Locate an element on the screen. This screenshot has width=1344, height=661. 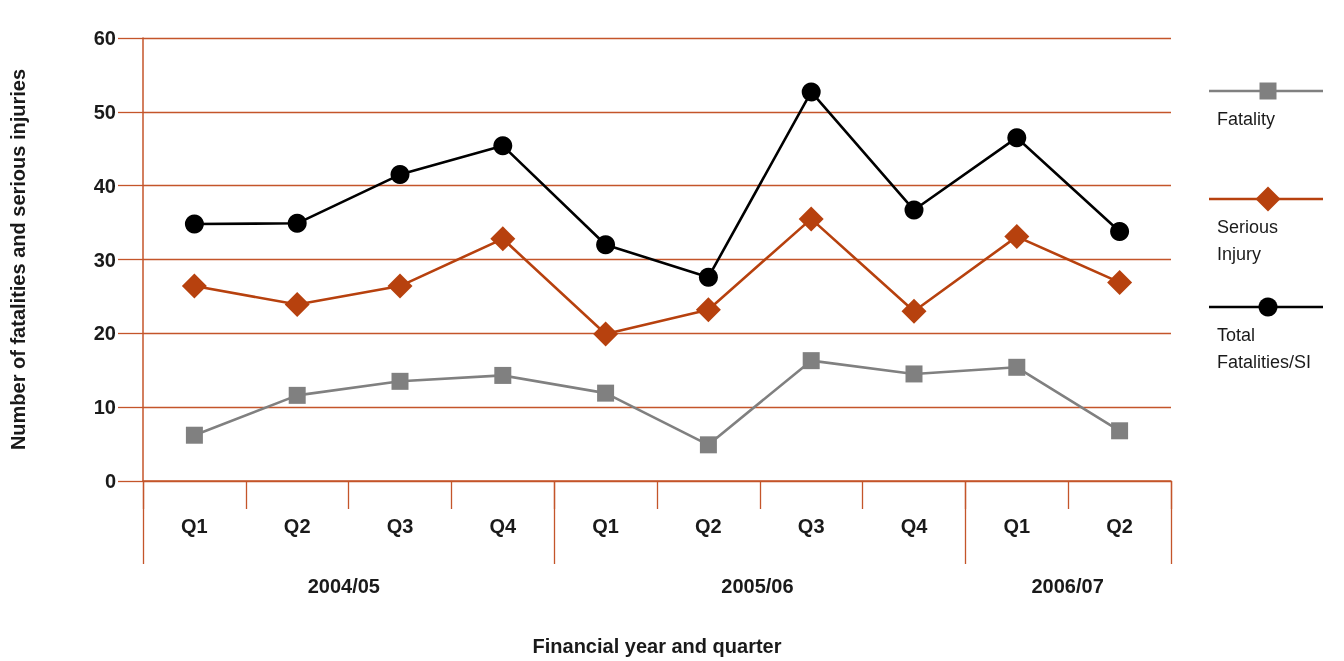
y-tick-label: 50 is located at coordinates (104, 111).